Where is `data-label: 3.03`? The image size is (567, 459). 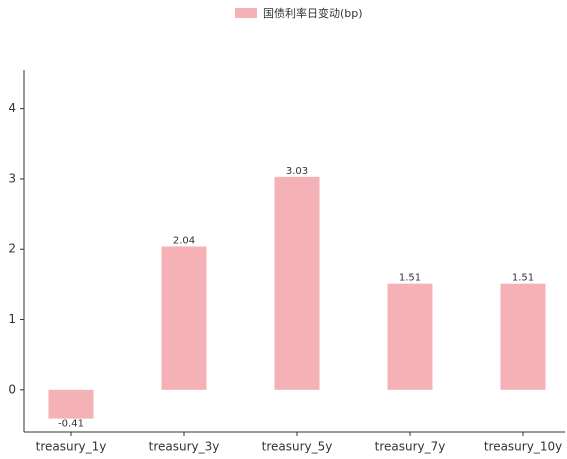
data-label: 3.03 is located at coordinates (297, 171).